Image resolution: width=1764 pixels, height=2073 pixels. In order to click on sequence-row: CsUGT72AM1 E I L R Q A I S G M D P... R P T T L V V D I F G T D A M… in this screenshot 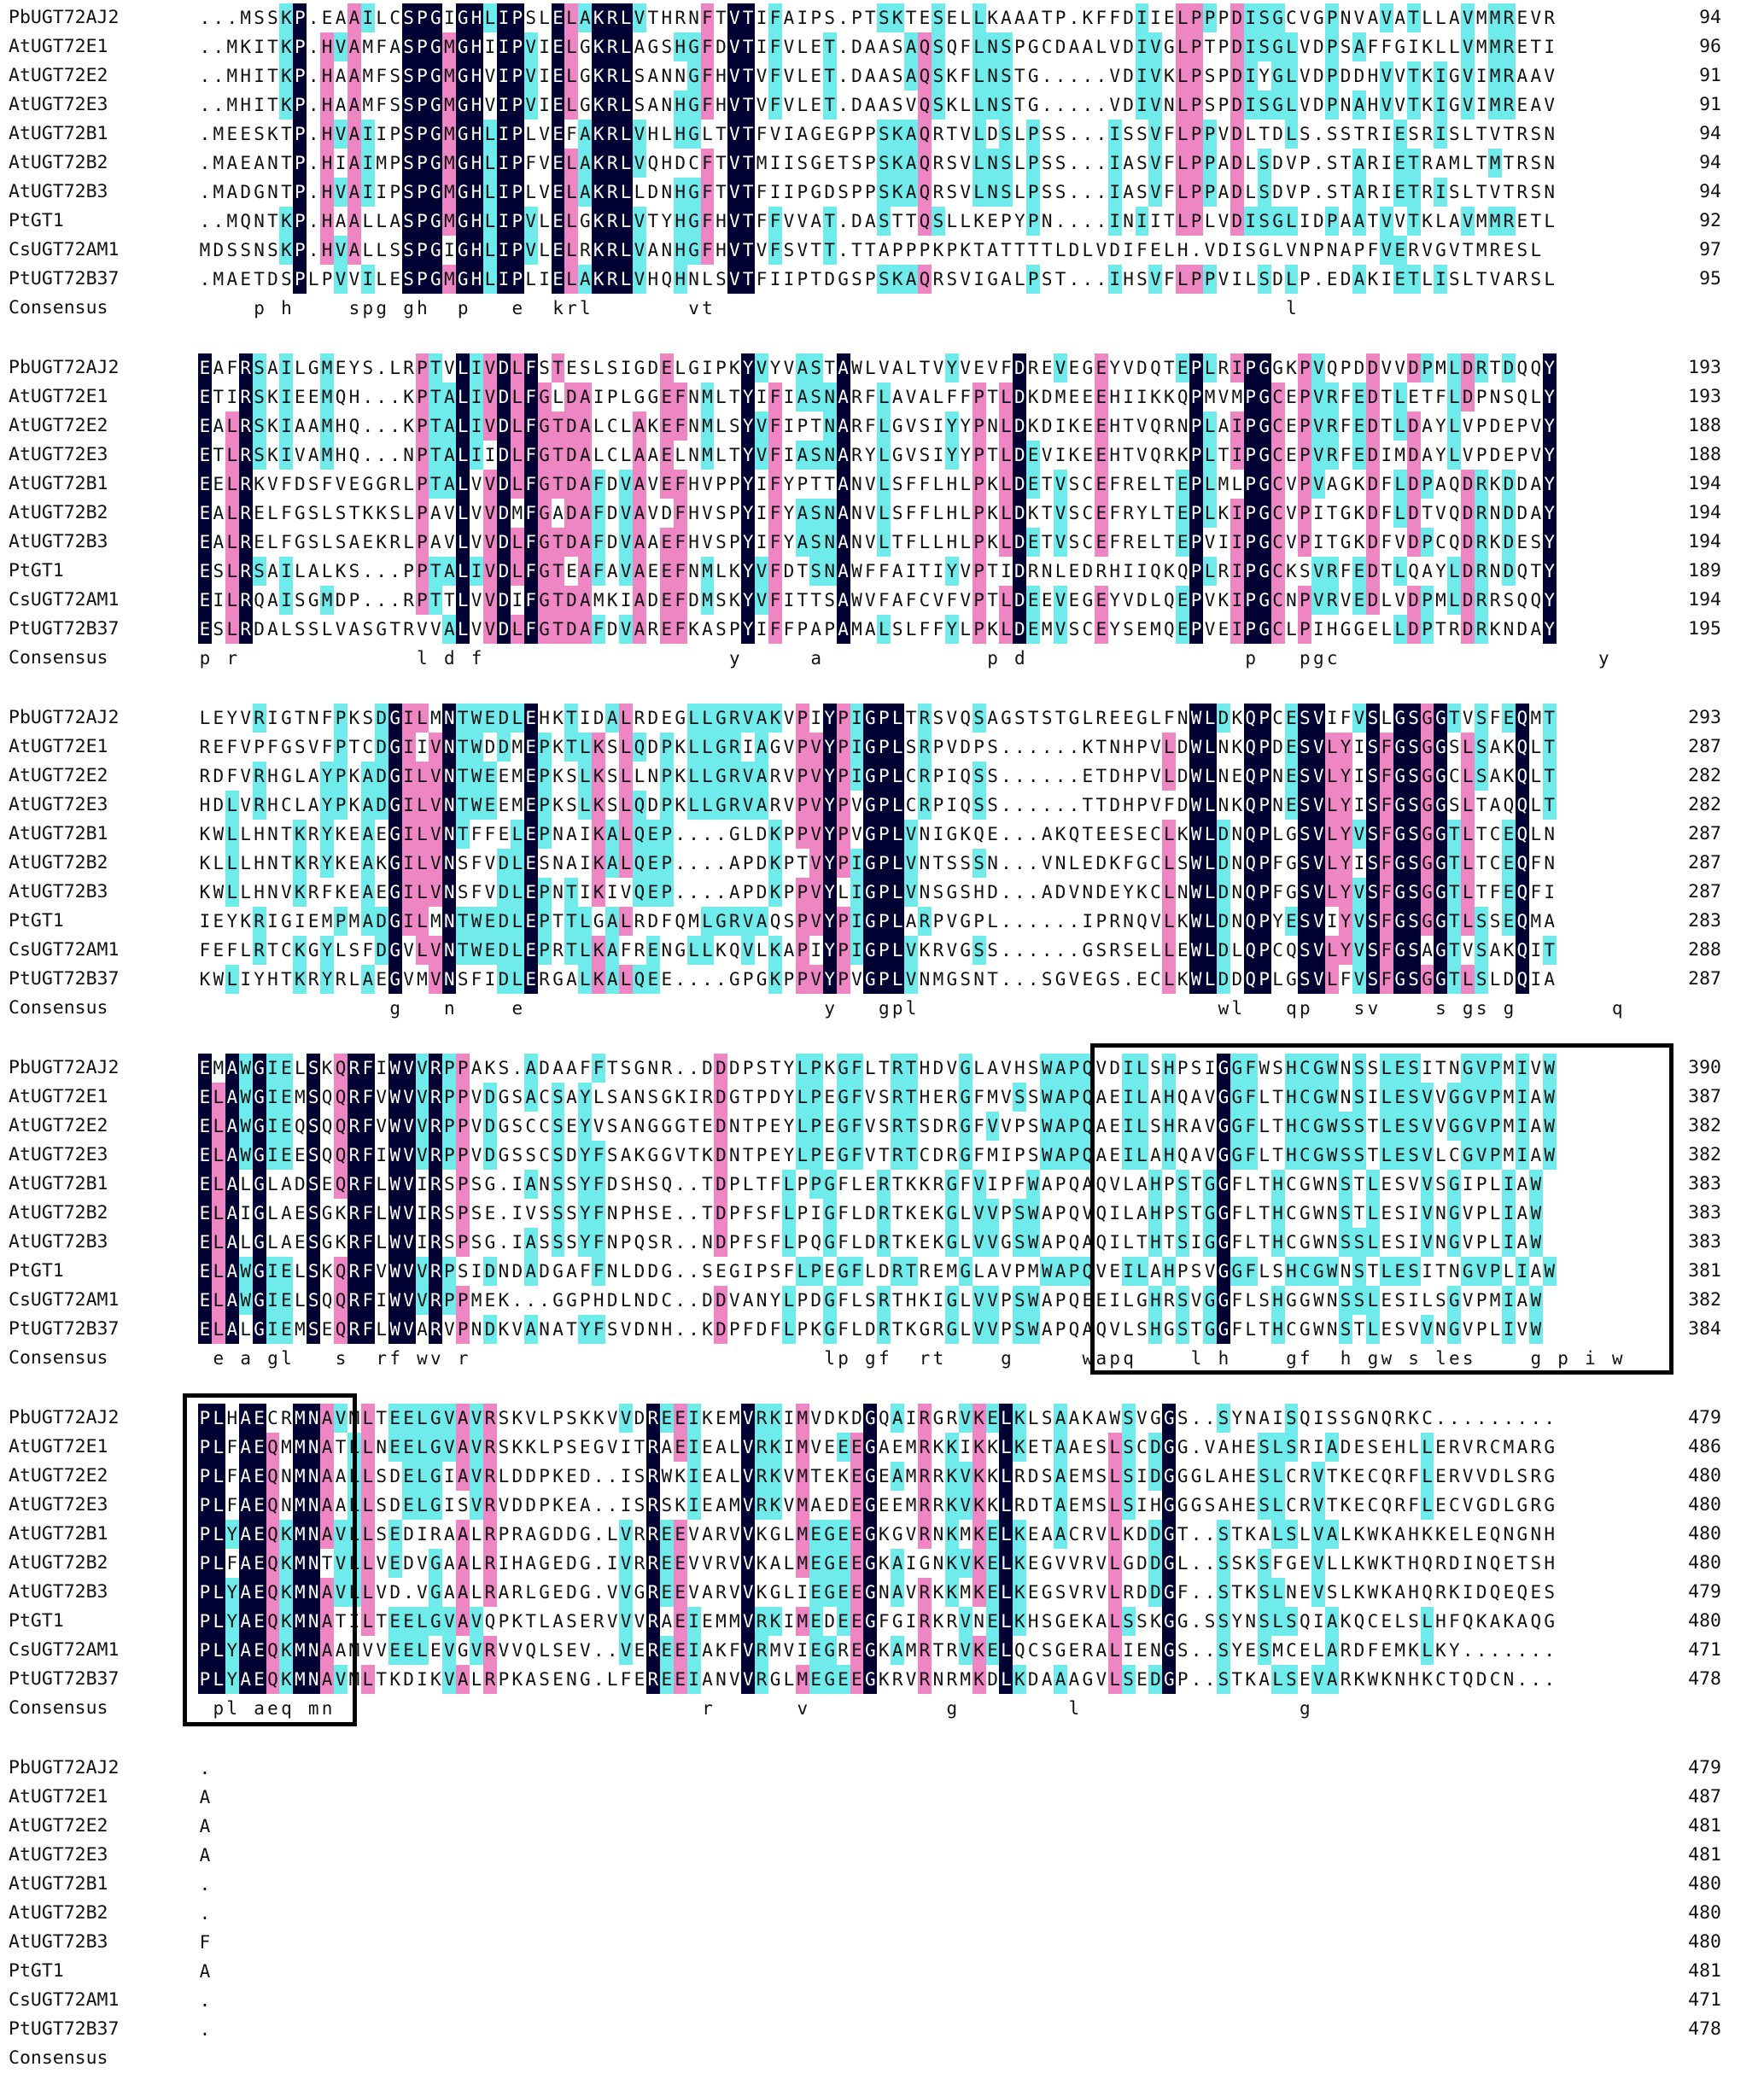, I will do `click(882, 600)`.